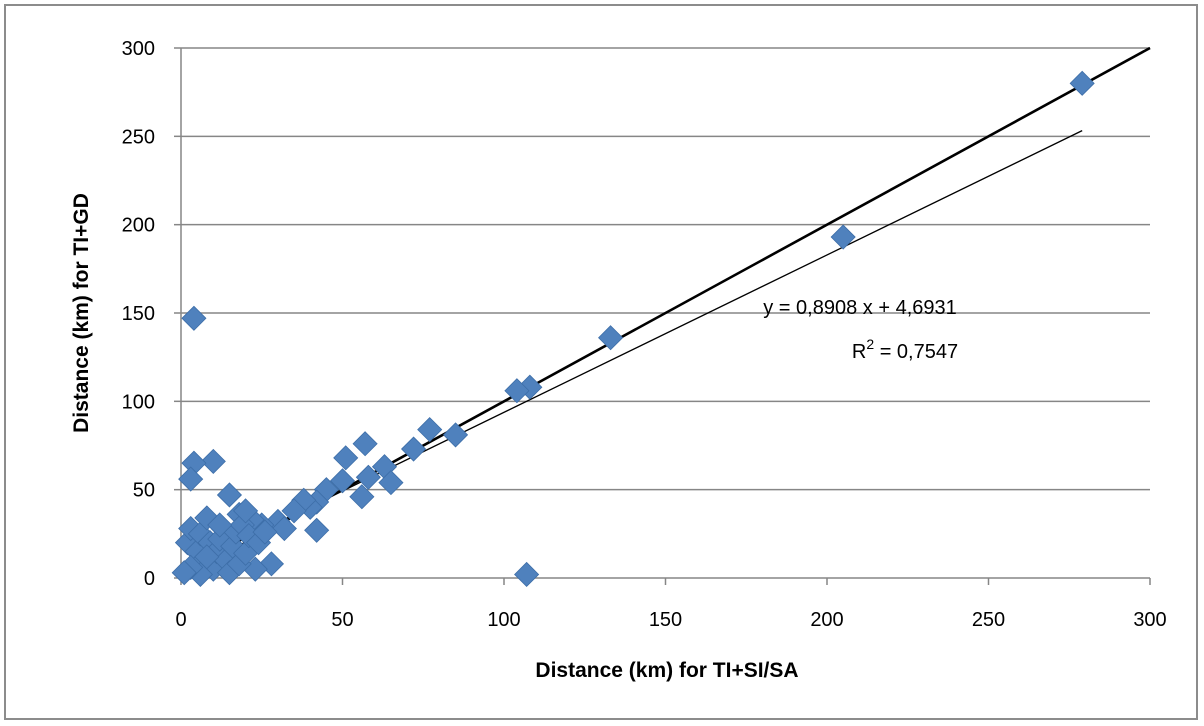 The width and height of the screenshot is (1204, 726). What do you see at coordinates (503, 620) in the screenshot?
I see `x-tick-label-100: 100` at bounding box center [503, 620].